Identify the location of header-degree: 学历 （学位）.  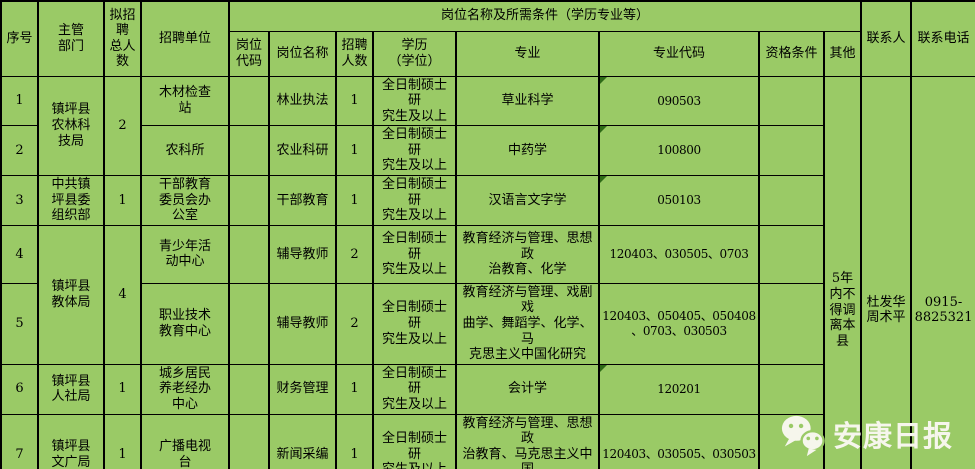
(414, 53).